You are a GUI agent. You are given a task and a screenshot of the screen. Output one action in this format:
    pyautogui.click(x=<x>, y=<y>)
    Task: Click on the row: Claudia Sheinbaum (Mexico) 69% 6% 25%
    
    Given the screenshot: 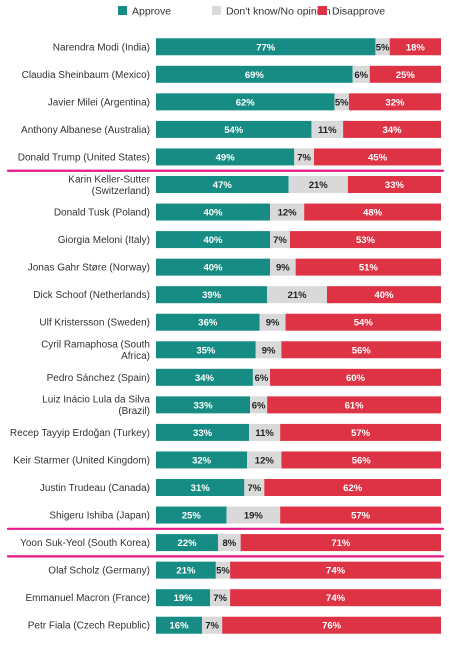 What is the action you would take?
    pyautogui.click(x=231, y=74)
    